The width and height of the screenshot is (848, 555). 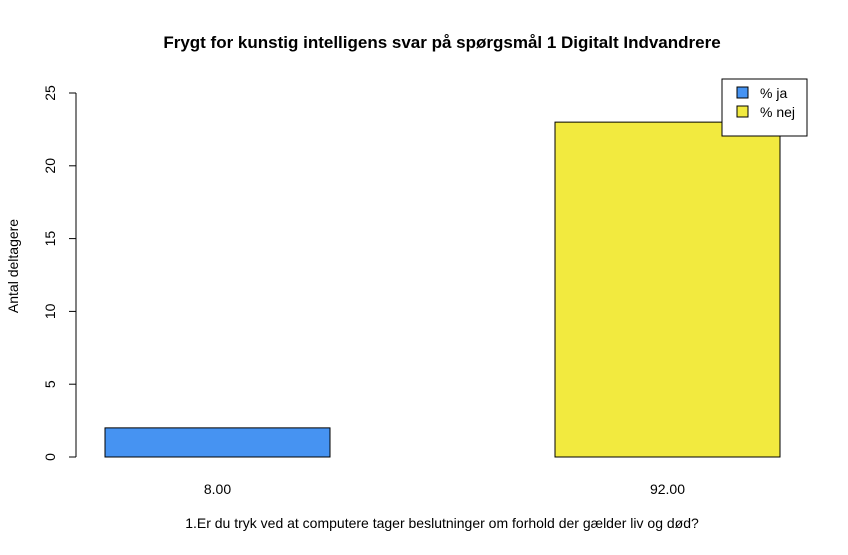 I want to click on x-tick-label: 92.00, so click(x=667, y=489).